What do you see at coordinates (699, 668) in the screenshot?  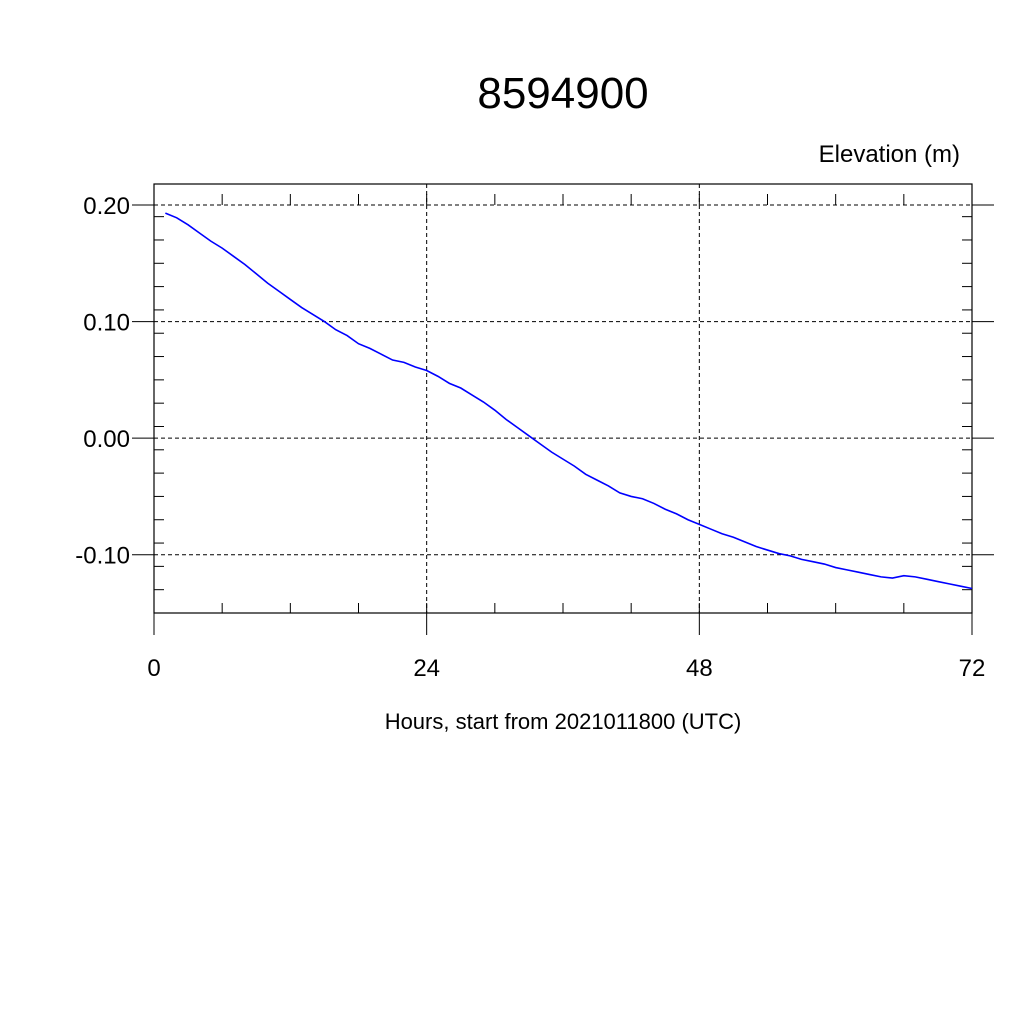 I see `x-tick-label: 48` at bounding box center [699, 668].